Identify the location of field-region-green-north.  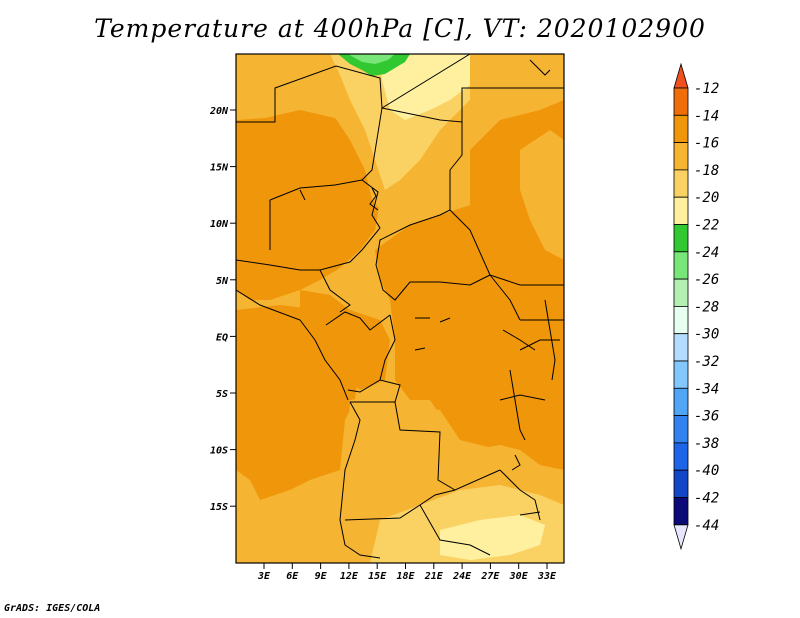
(374, 65).